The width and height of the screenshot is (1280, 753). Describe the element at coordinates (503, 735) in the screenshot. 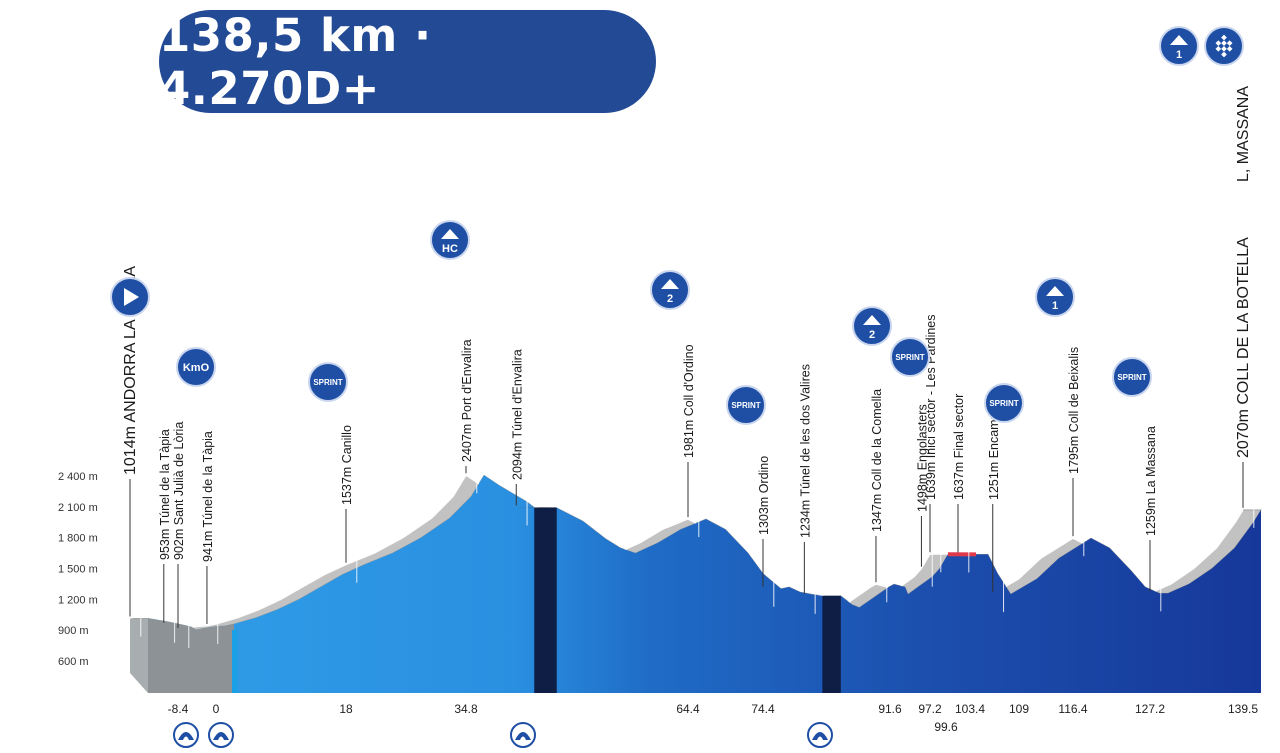

I see `tunnel-markers` at that location.